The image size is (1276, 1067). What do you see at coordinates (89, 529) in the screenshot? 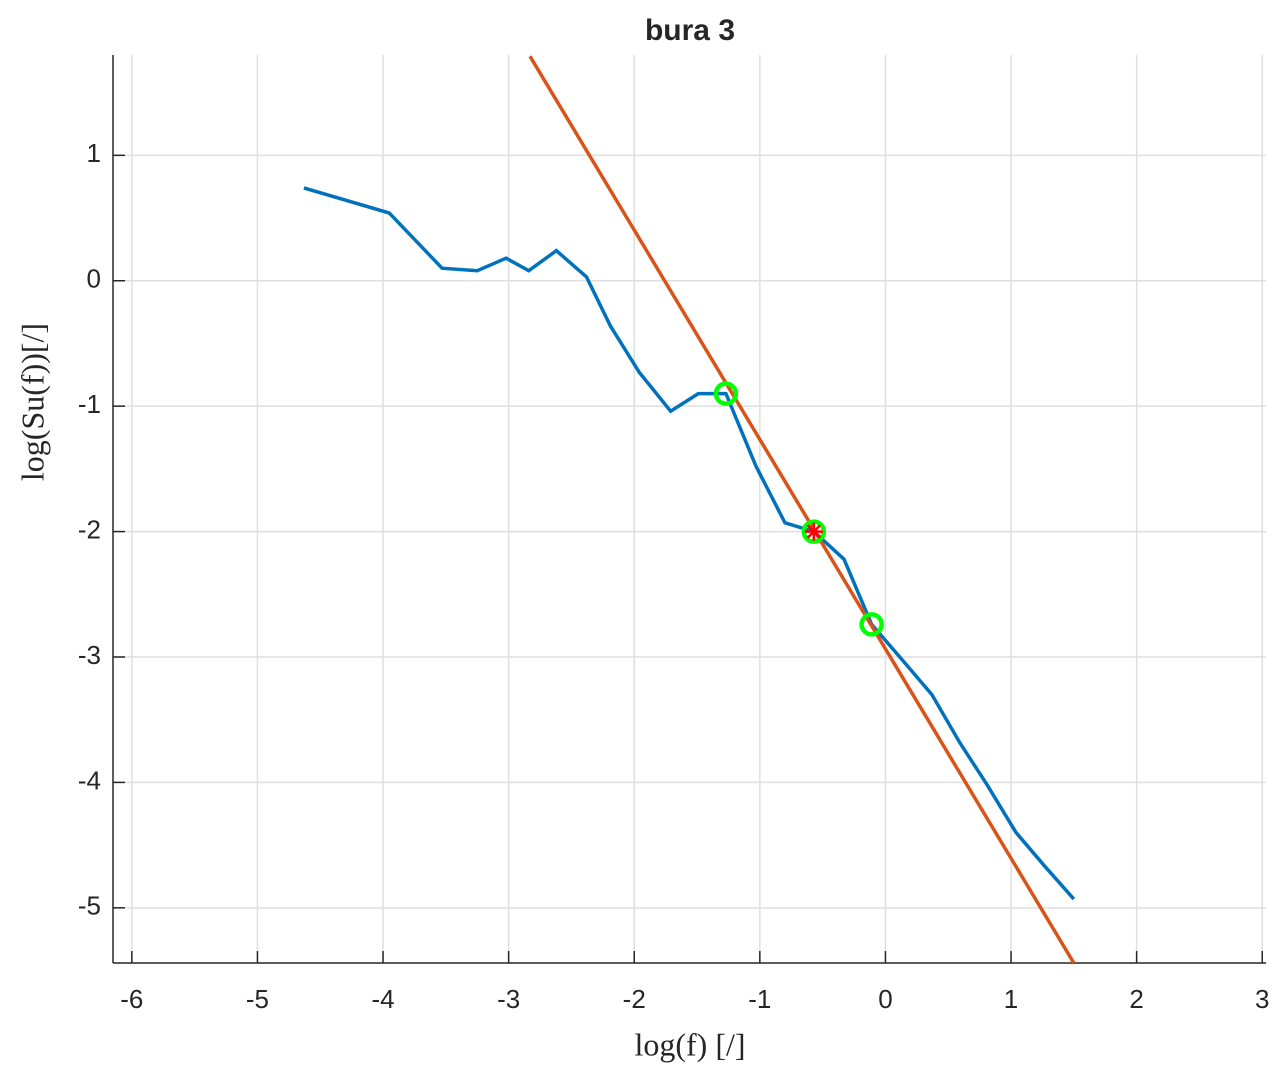
I see `y-tick-label: -2` at bounding box center [89, 529].